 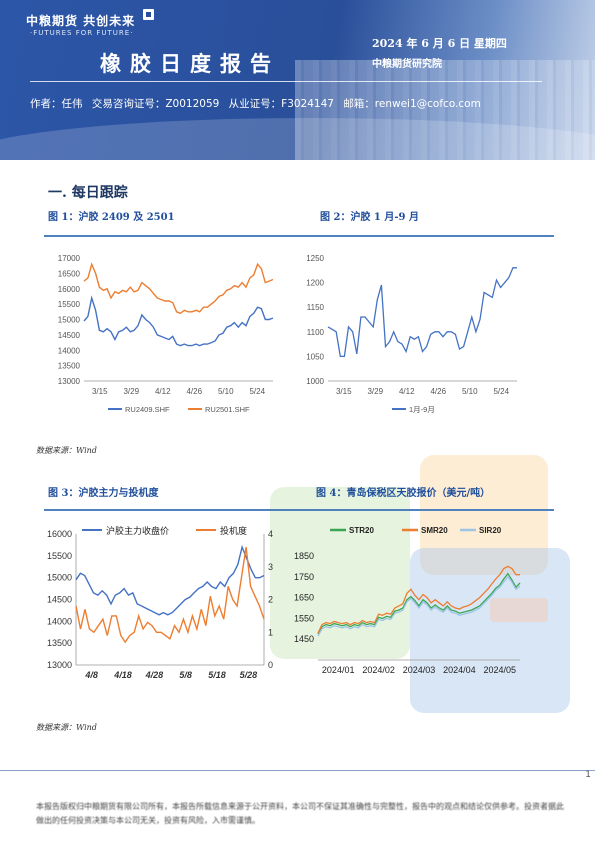 What do you see at coordinates (361, 530) in the screenshot?
I see `legend-label-0: STR20` at bounding box center [361, 530].